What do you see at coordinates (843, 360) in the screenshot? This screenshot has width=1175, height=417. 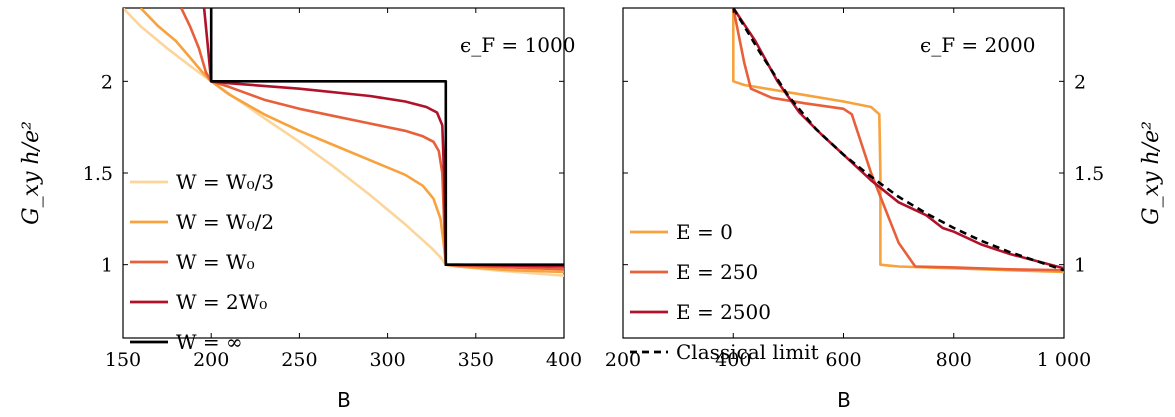 I see `right-x-tick-label-2: 600` at bounding box center [843, 360].